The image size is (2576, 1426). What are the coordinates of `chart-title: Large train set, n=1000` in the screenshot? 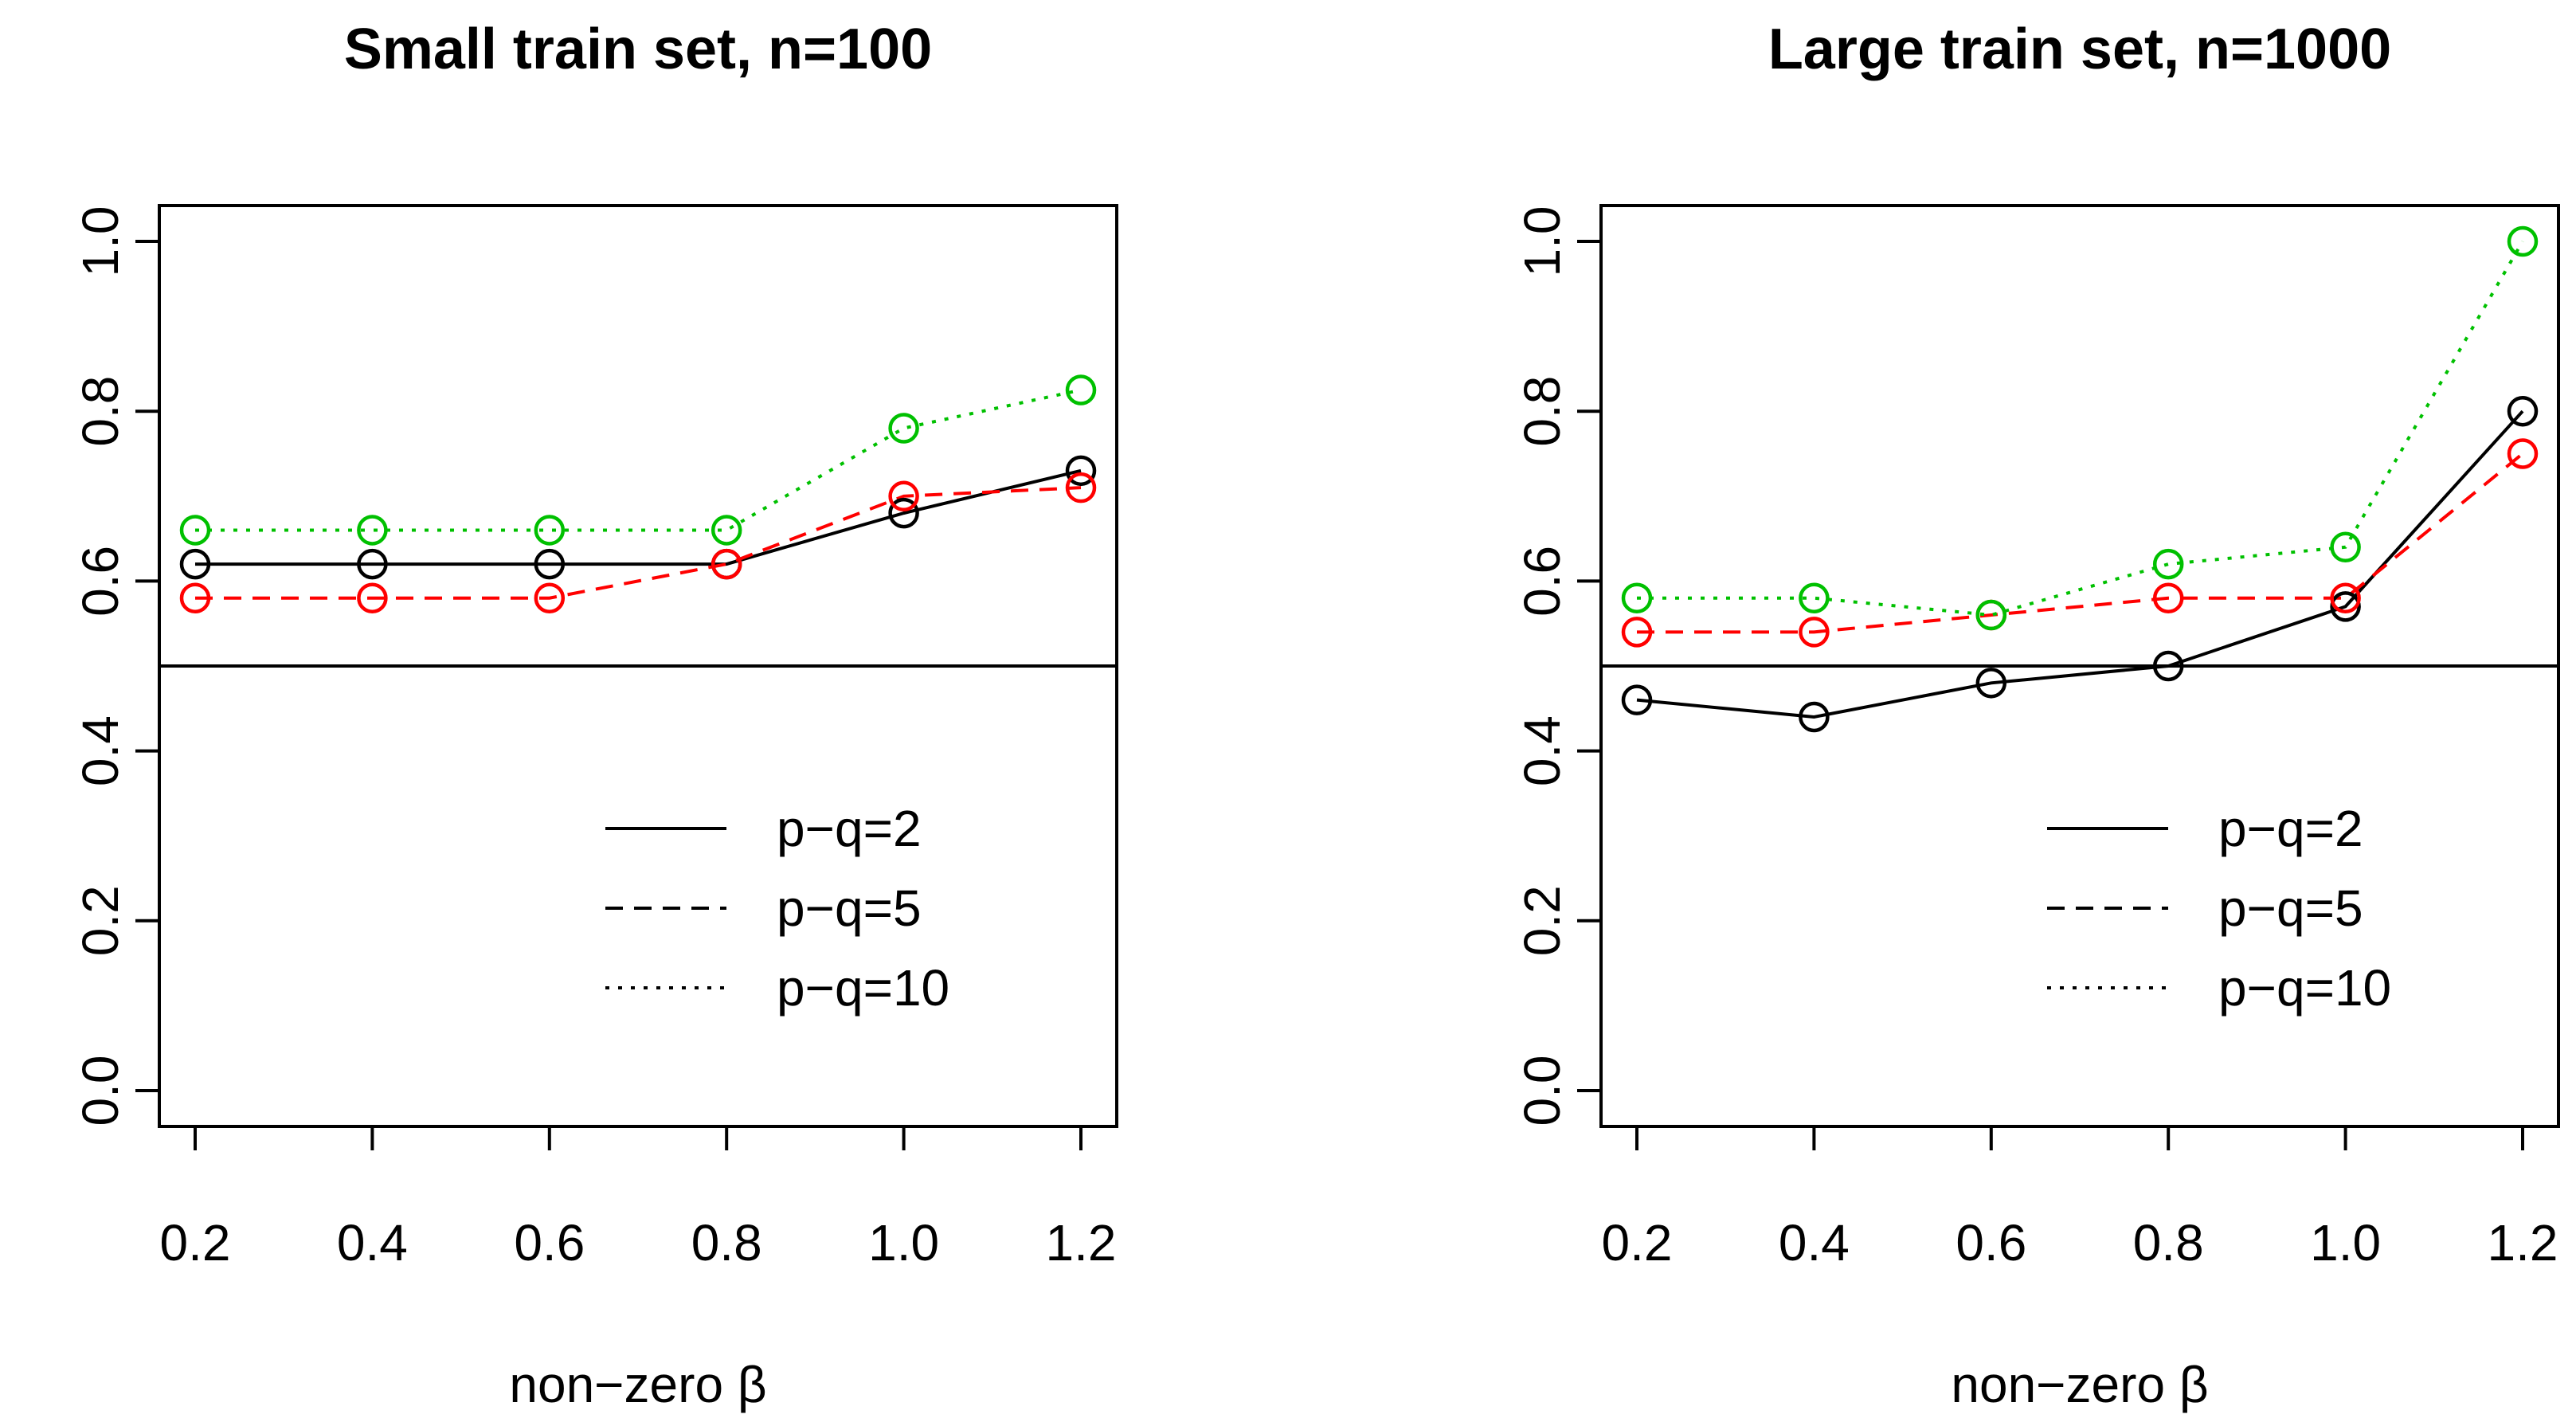 It's located at (2079, 49).